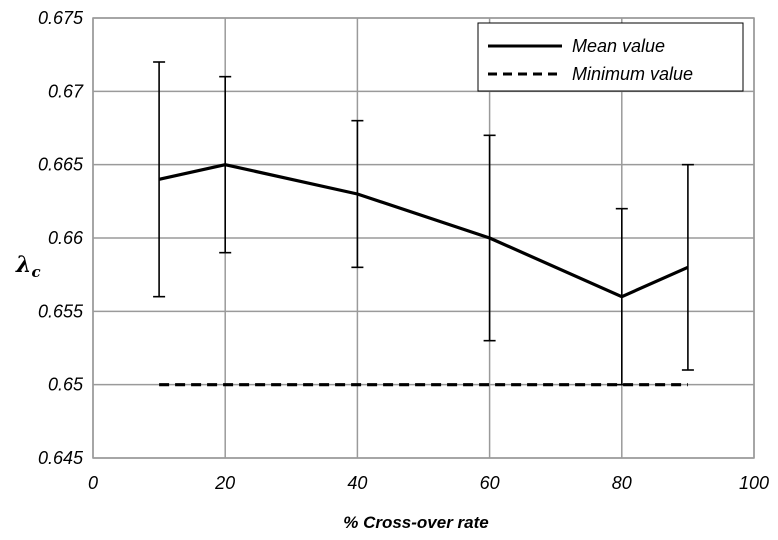 This screenshot has height=540, width=778. Describe the element at coordinates (66, 385) in the screenshot. I see `y-tick-label: 0.65` at that location.